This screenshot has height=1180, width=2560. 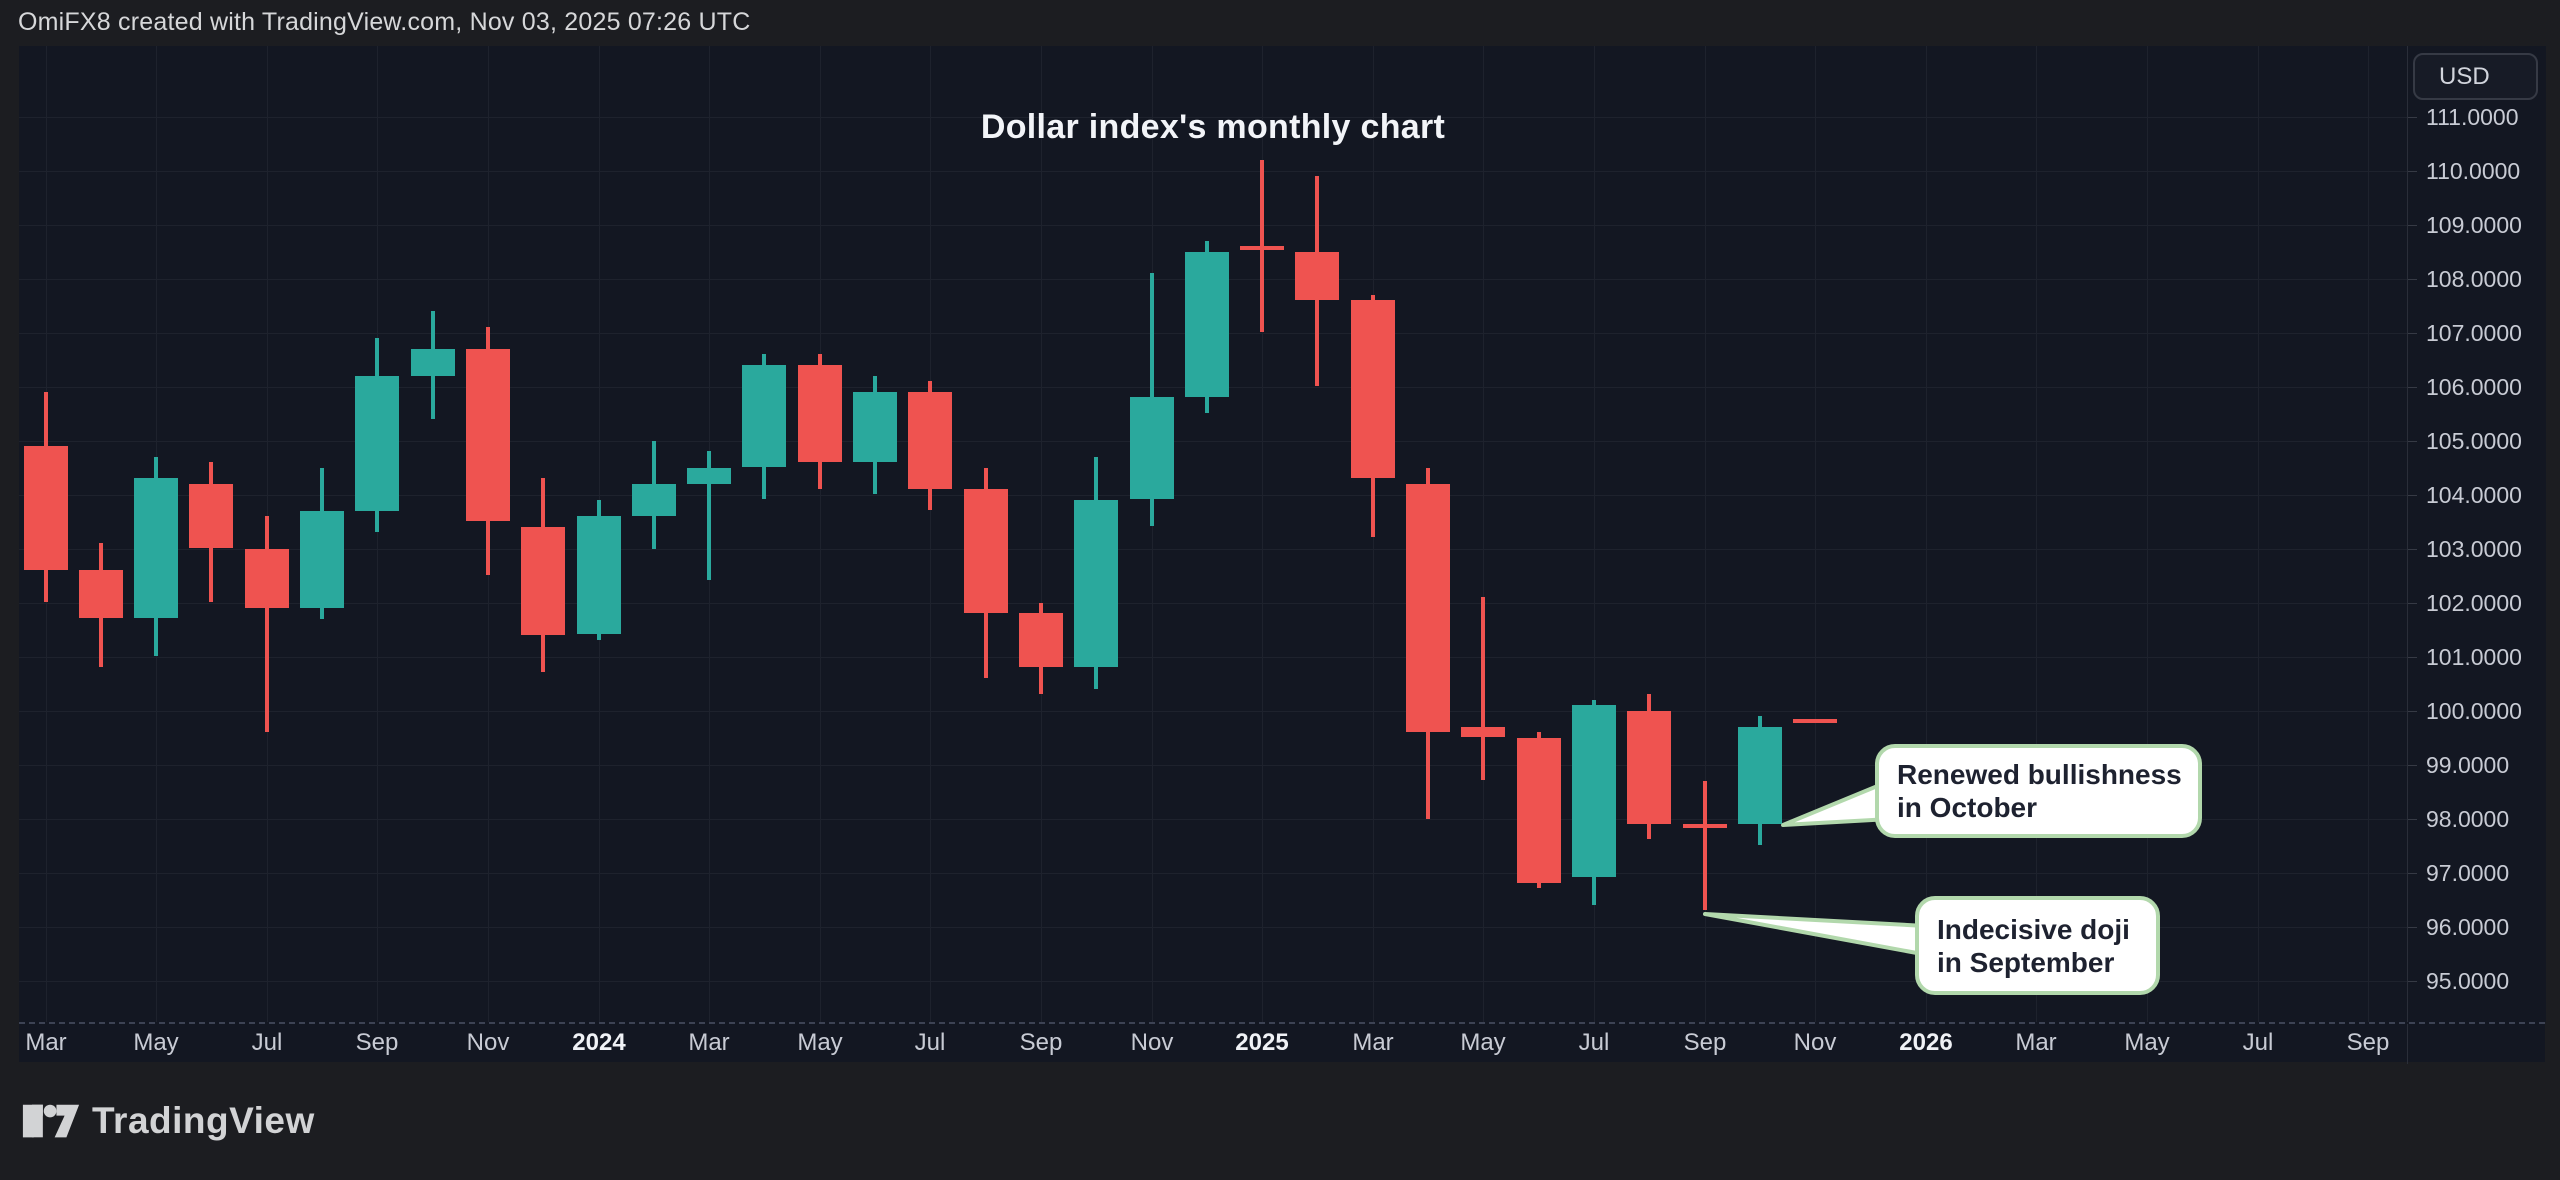 What do you see at coordinates (599, 1042) in the screenshot?
I see `time-axis-year-label: 2024` at bounding box center [599, 1042].